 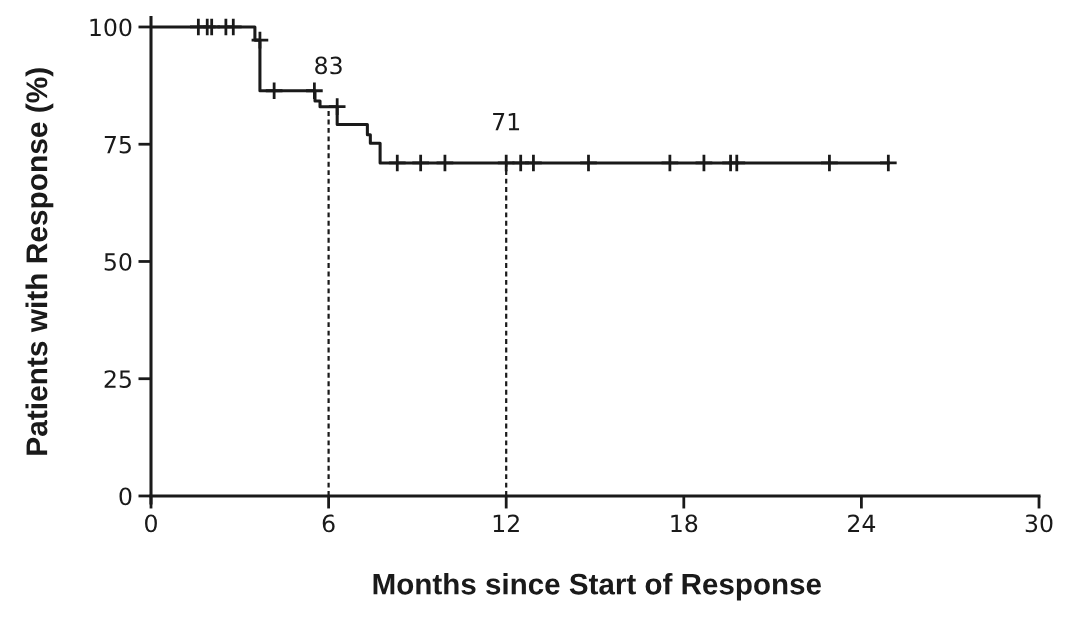 What do you see at coordinates (328, 65) in the screenshot?
I see `annotation: 83` at bounding box center [328, 65].